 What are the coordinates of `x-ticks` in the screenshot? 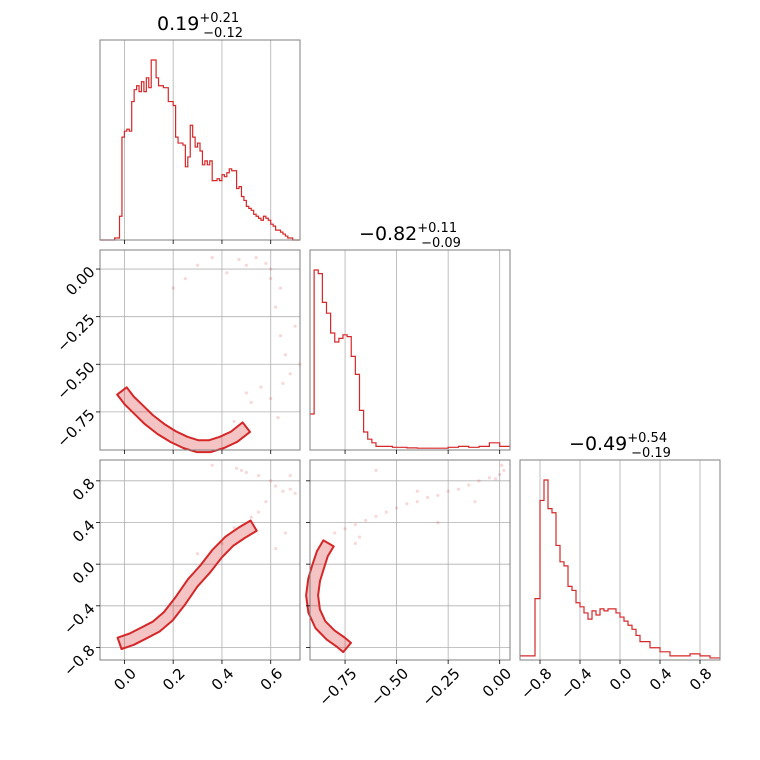 It's located at (197, 242).